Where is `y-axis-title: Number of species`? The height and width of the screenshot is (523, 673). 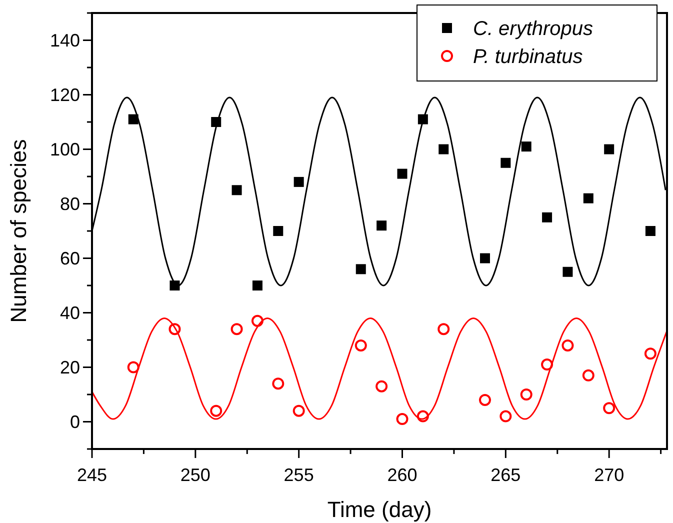
y-axis-title: Number of species is located at coordinates (18, 231).